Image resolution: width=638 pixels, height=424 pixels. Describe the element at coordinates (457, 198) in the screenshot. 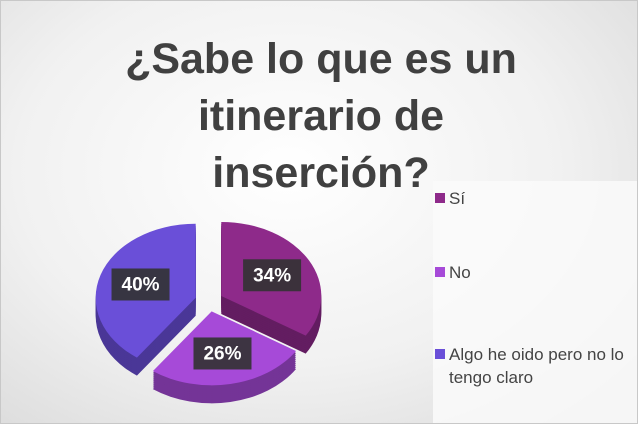

I see `legend-label: Sí` at that location.